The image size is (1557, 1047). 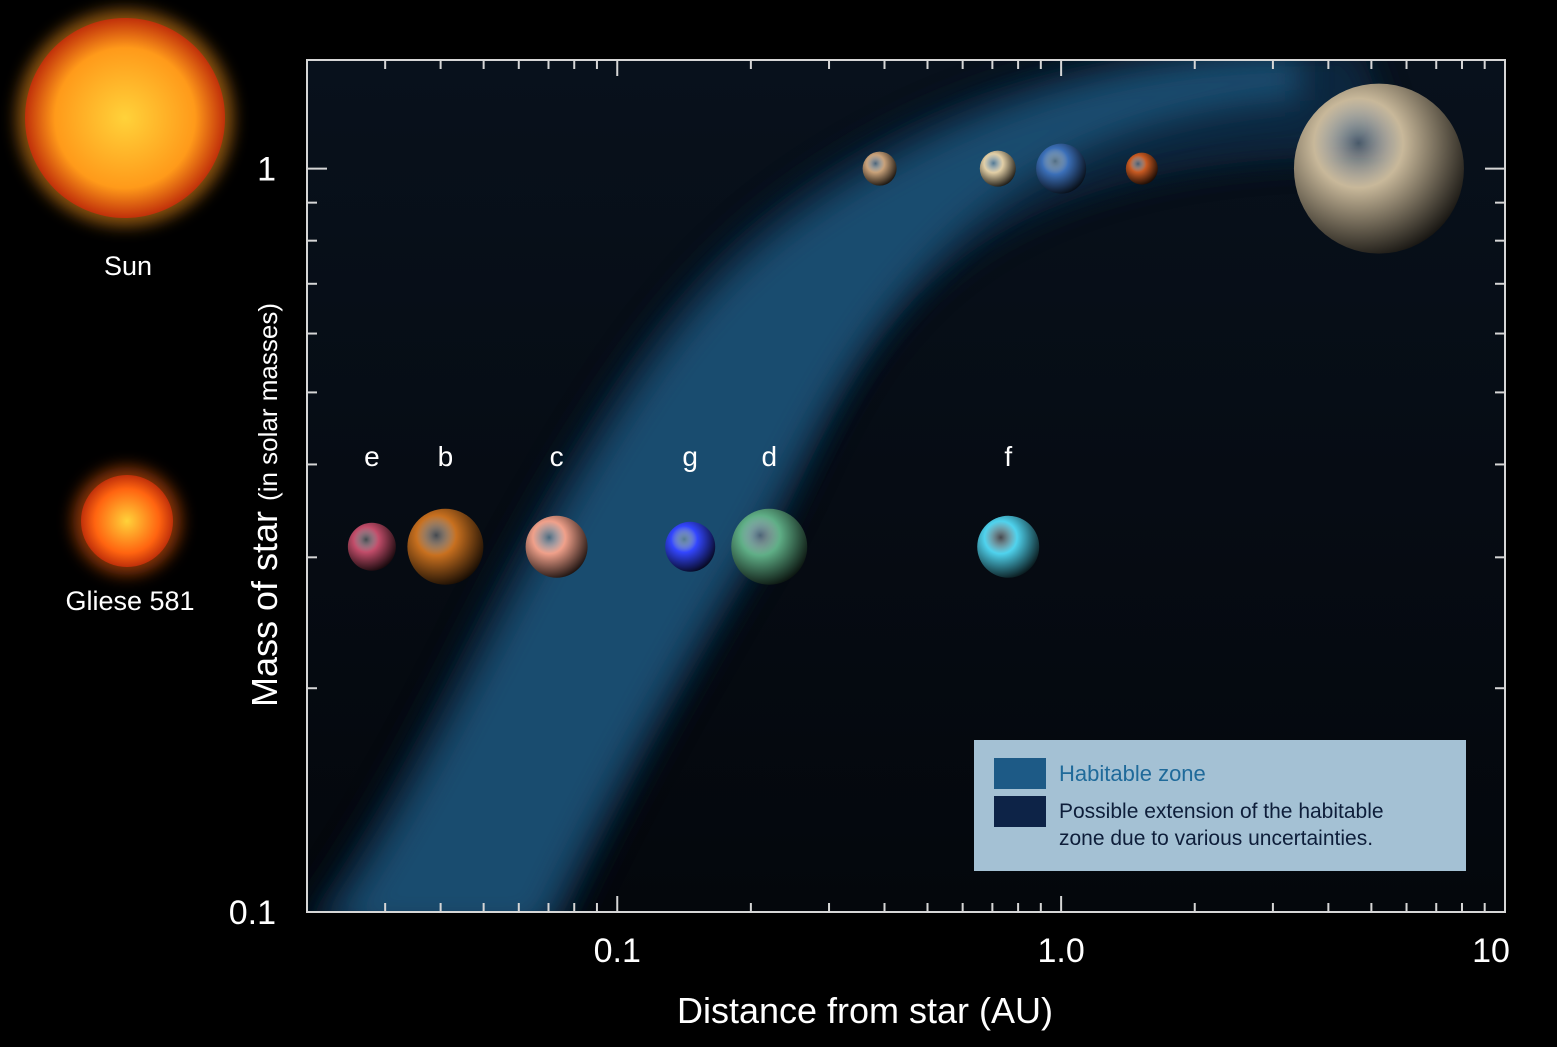 I want to click on planet-gliese-b, so click(x=445, y=546).